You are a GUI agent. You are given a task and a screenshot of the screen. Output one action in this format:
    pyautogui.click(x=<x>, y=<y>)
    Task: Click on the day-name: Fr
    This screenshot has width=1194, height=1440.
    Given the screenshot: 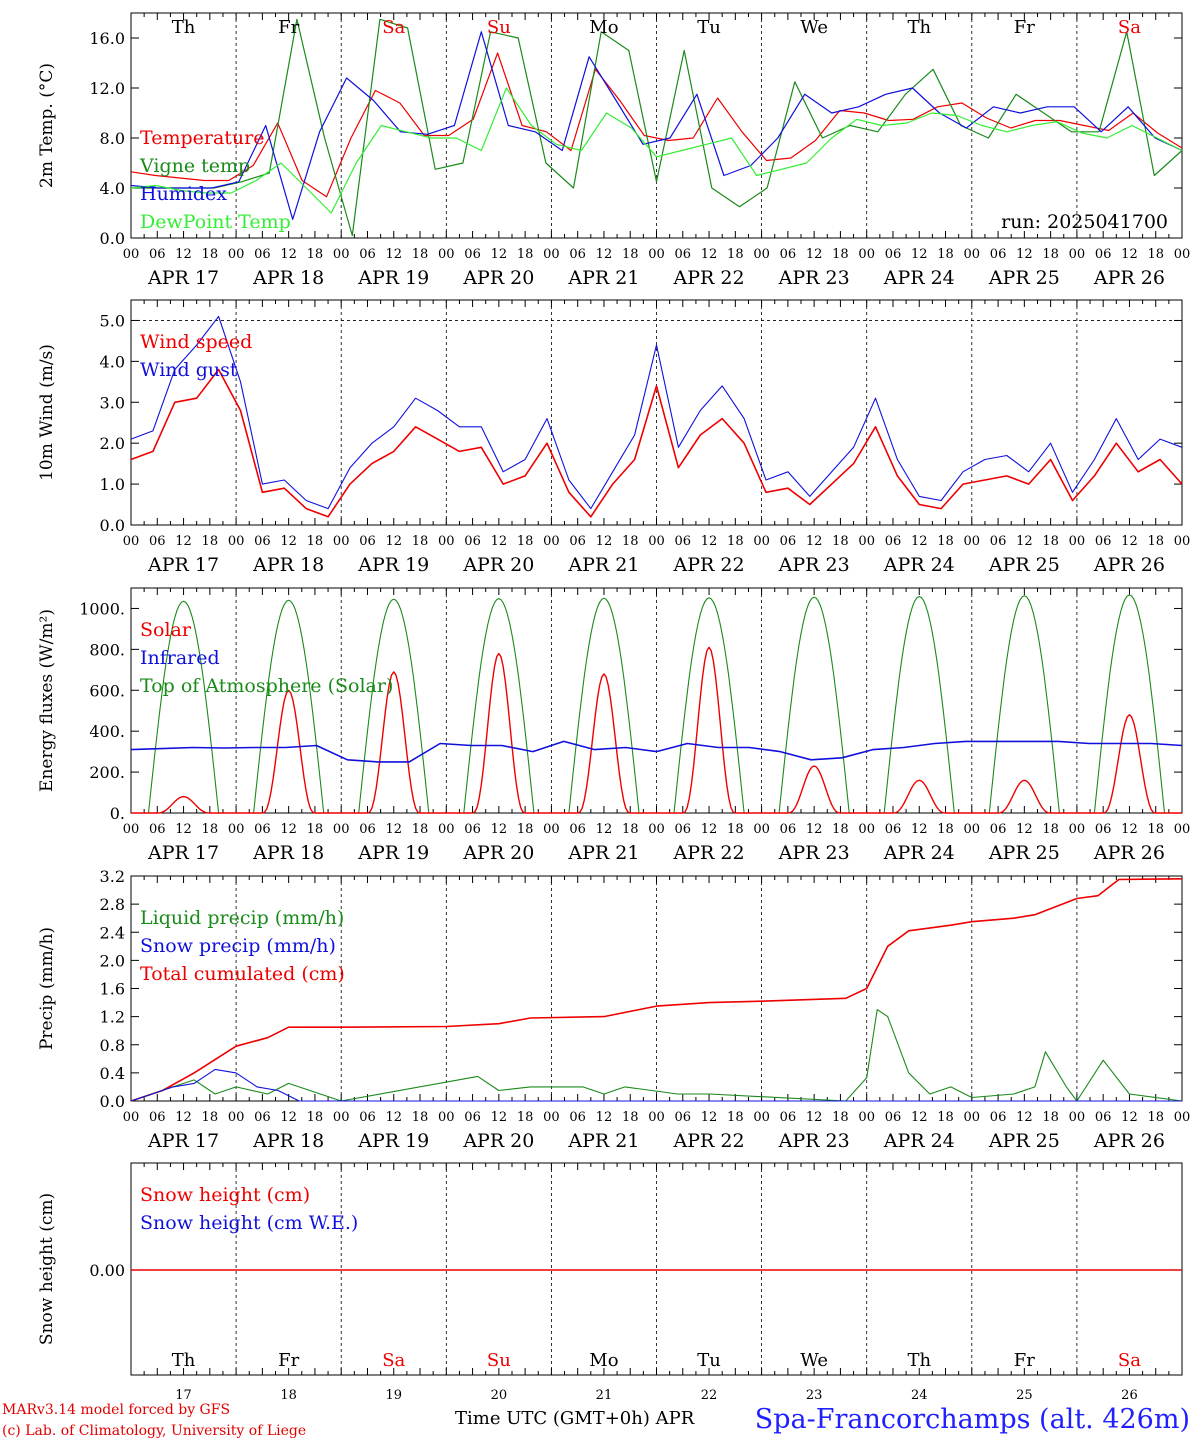 What is the action you would take?
    pyautogui.click(x=288, y=1360)
    